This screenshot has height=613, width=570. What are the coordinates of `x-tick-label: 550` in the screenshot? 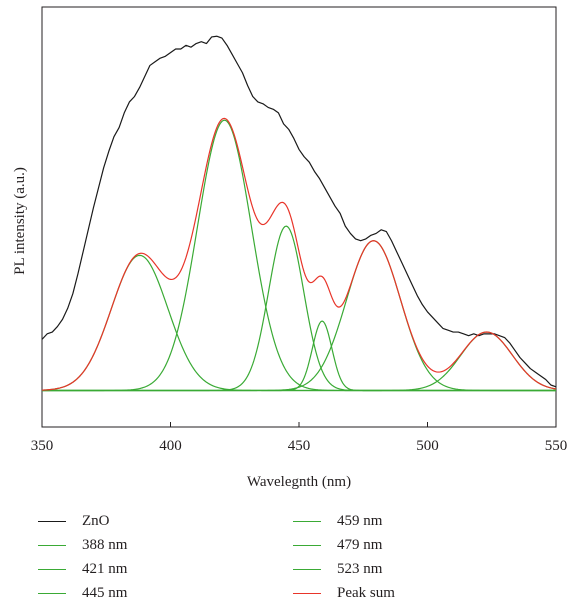 It's located at (556, 446).